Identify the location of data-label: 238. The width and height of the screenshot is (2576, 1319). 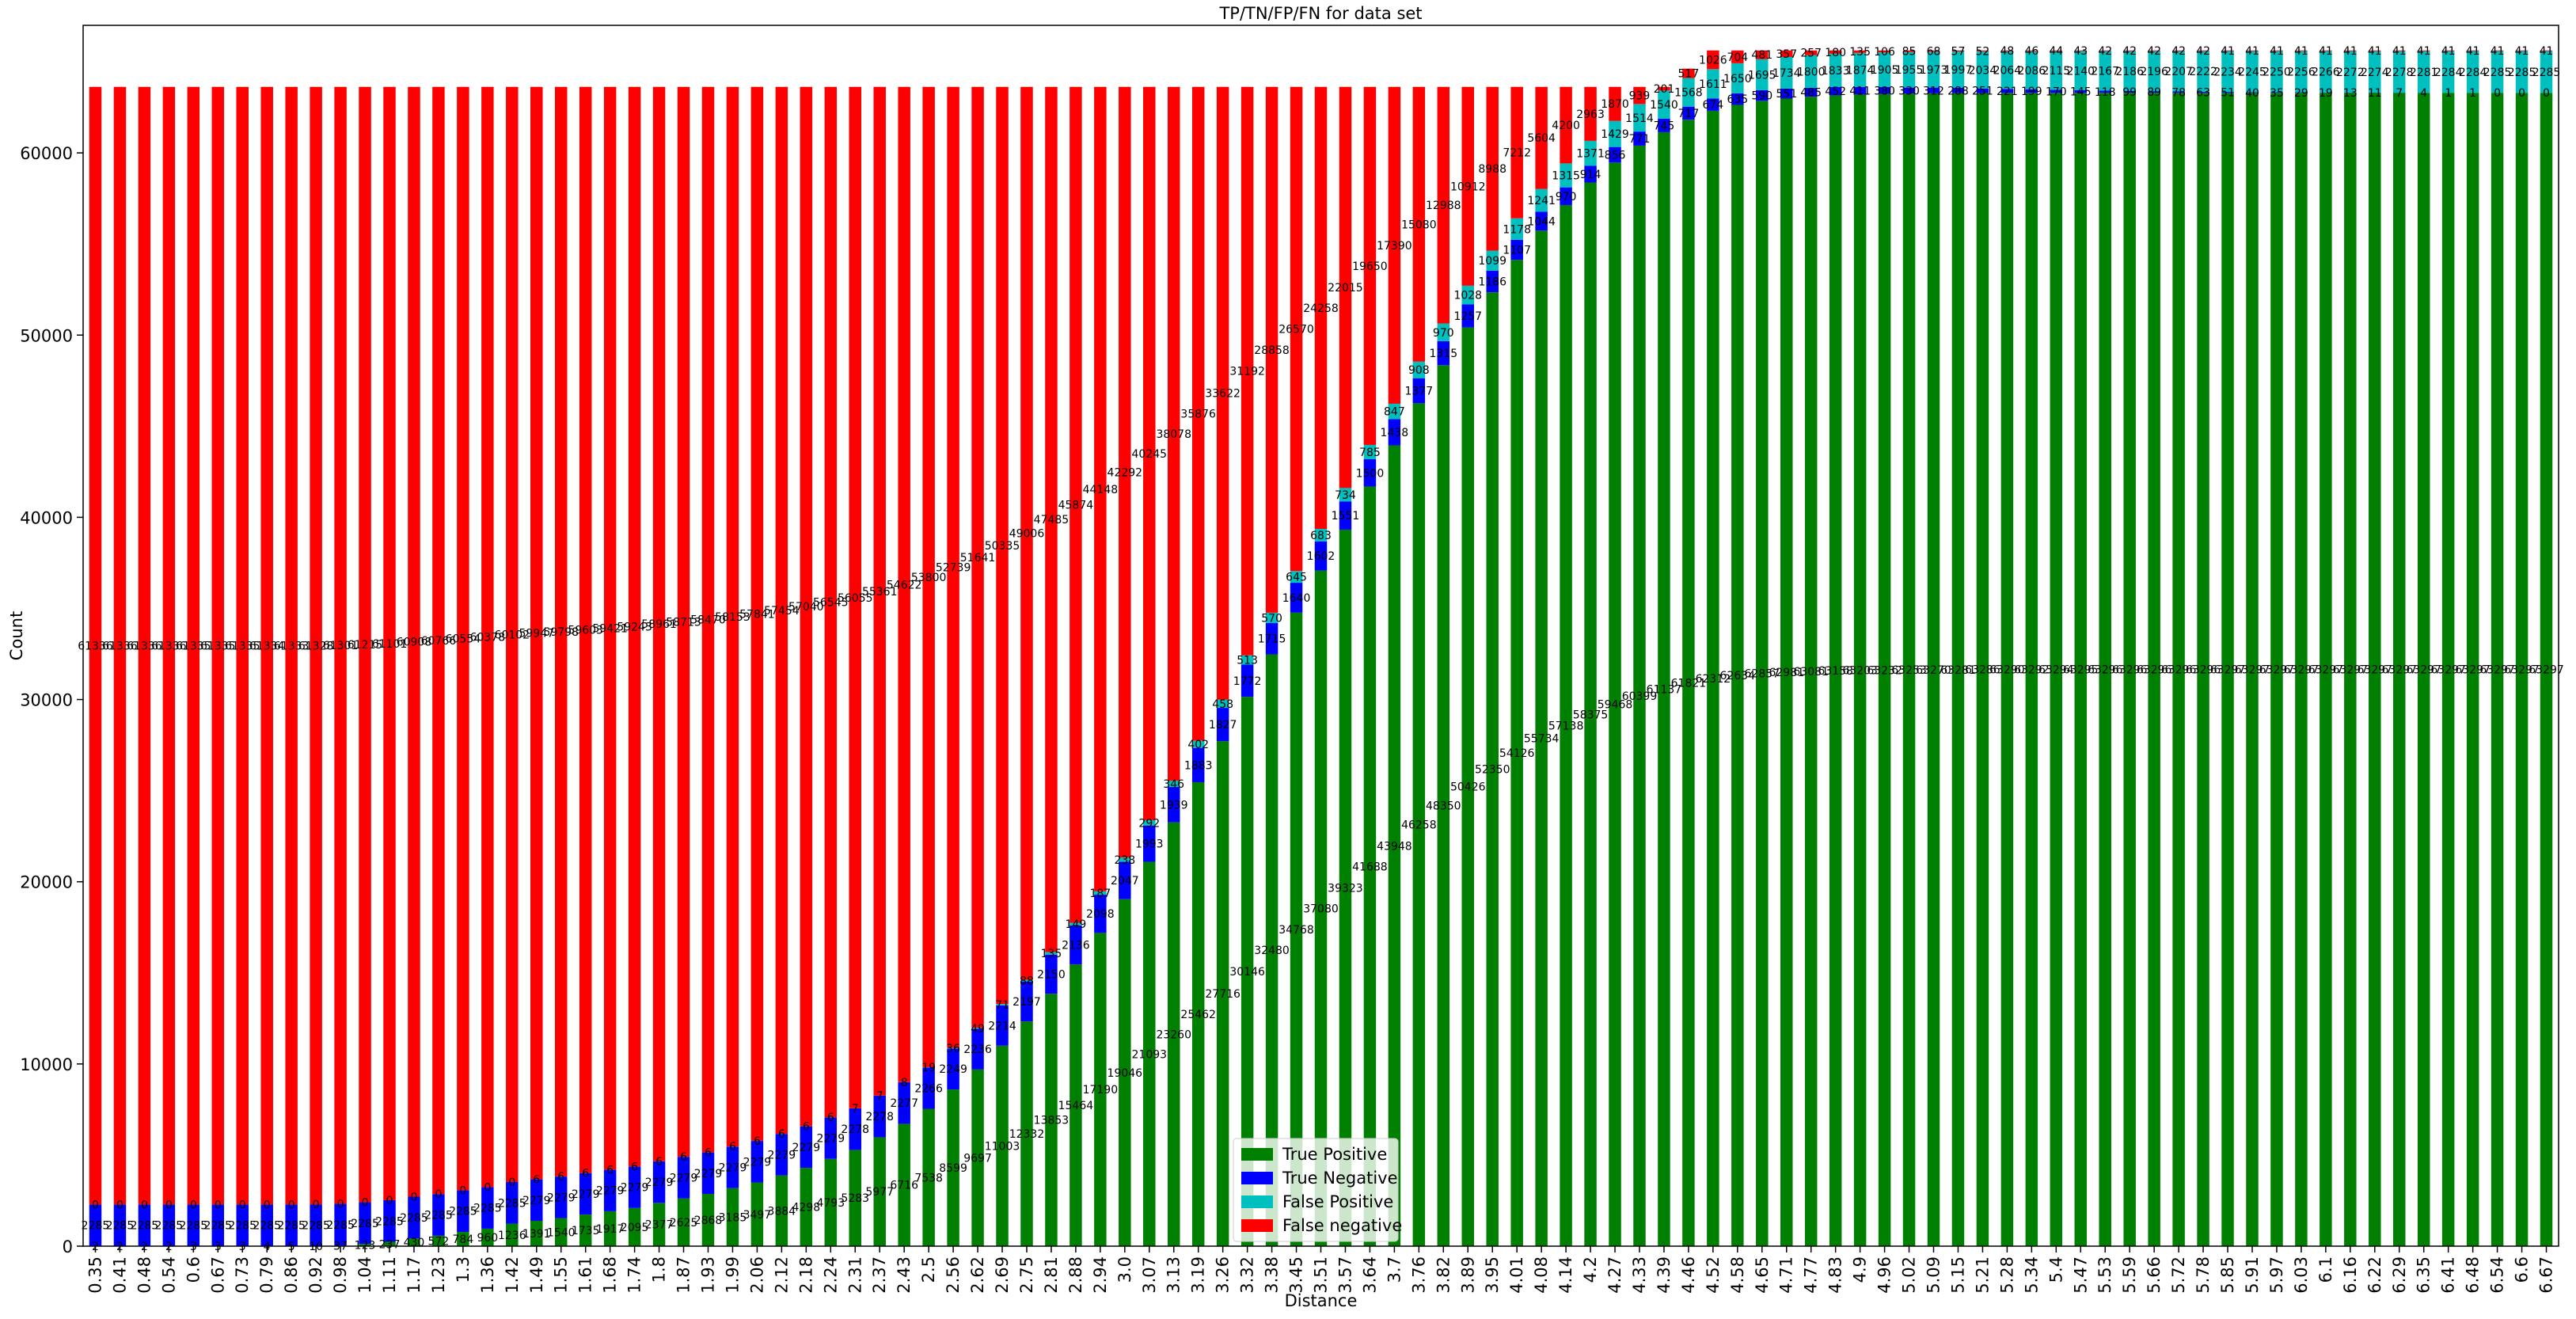
(1124, 860).